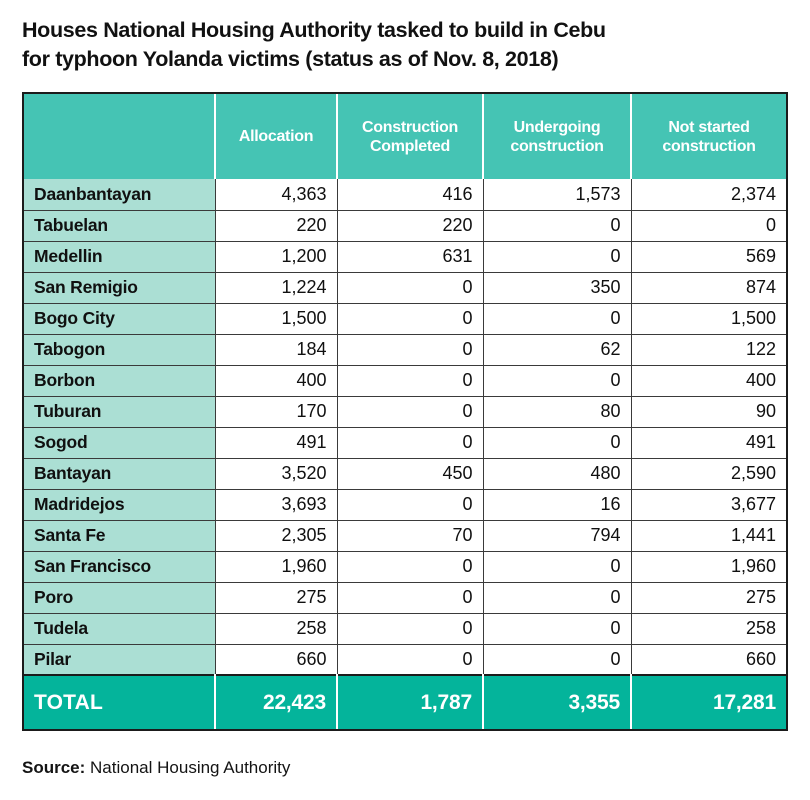  What do you see at coordinates (708, 225) in the screenshot?
I see `cell-not-started-construction: 0` at bounding box center [708, 225].